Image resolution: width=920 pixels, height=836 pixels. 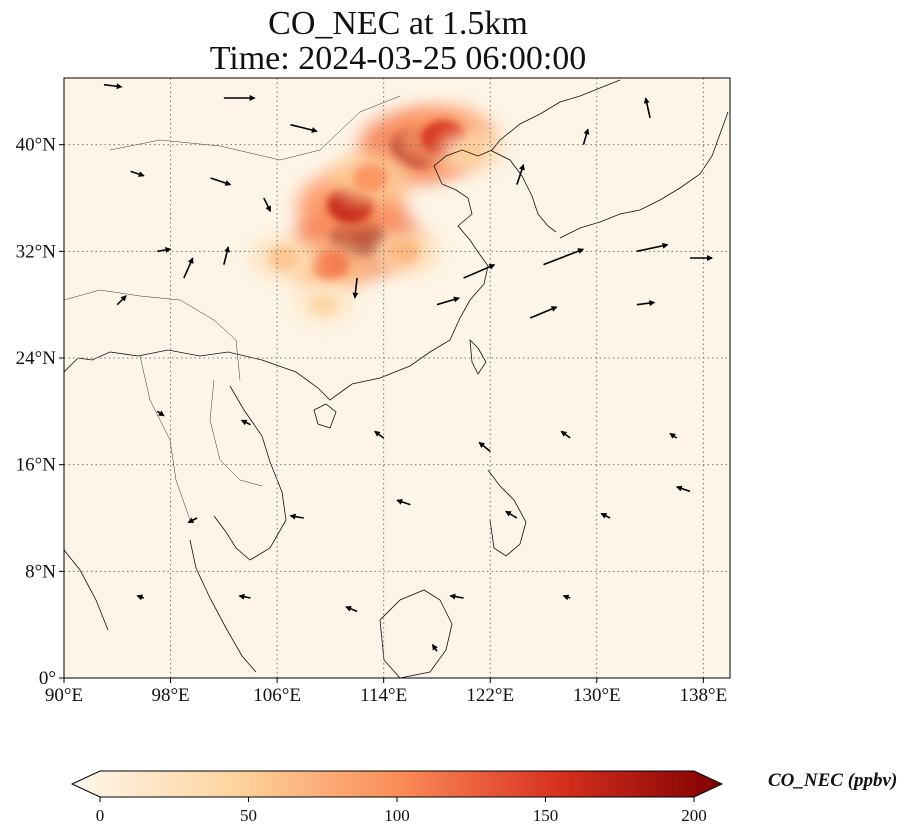 What do you see at coordinates (47, 678) in the screenshot?
I see `lat-tick-label-0: 0°` at bounding box center [47, 678].